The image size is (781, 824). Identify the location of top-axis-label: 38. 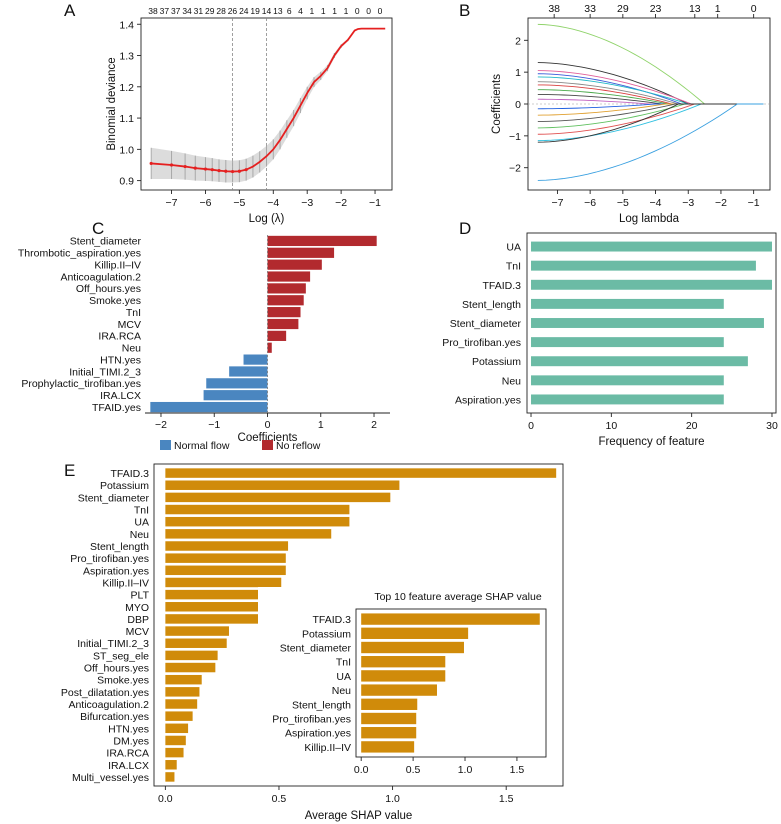
(554, 9).